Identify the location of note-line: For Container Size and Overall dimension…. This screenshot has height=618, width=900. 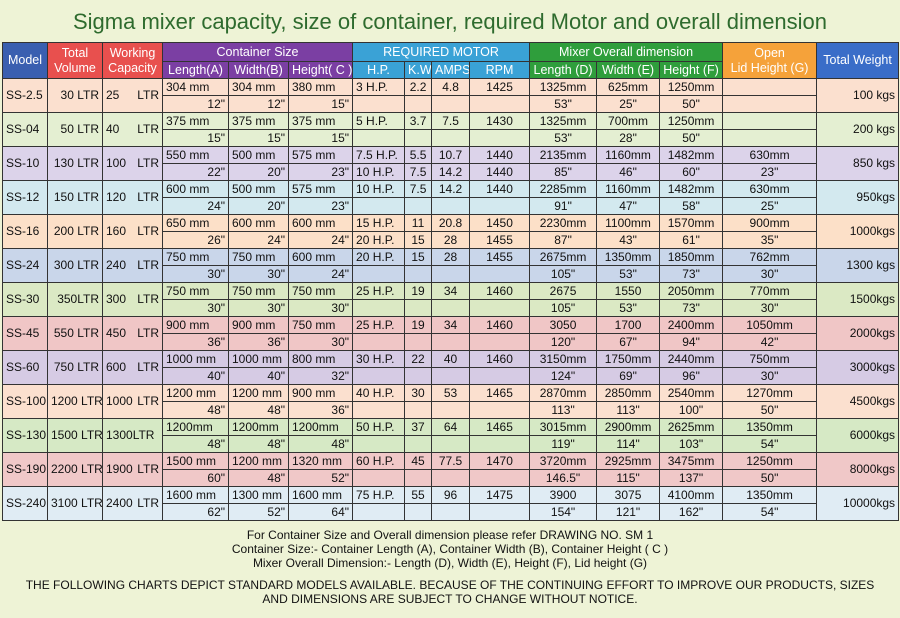
(450, 535).